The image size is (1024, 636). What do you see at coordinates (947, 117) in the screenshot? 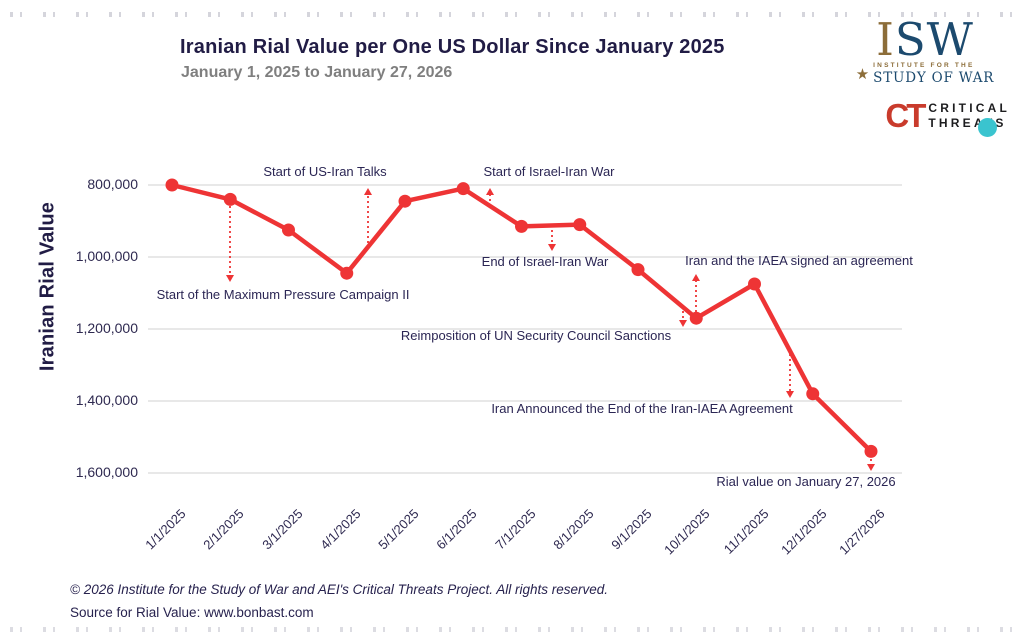
I see `critical-threats-logo: CT CRITICAL THREATS` at bounding box center [947, 117].